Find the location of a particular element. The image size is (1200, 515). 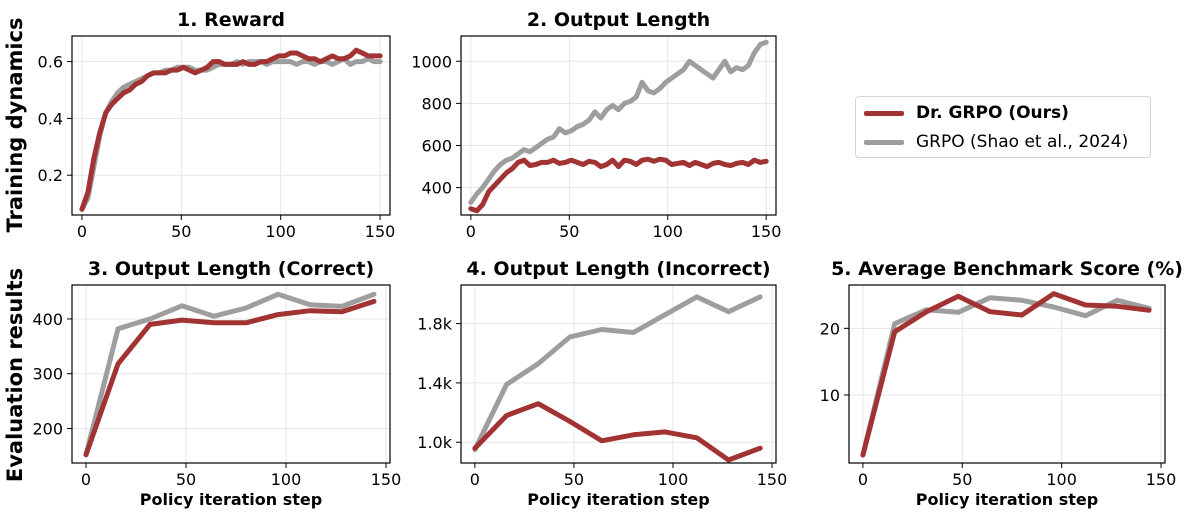

panel-1-xtick-label: 150 is located at coordinates (380, 231).